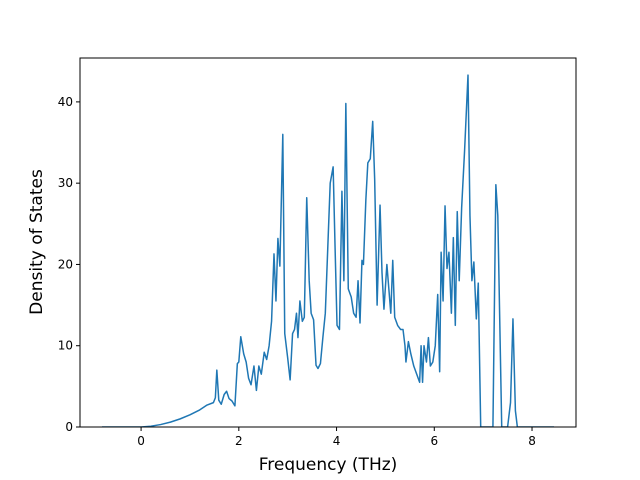 The image size is (640, 480). Describe the element at coordinates (434, 441) in the screenshot. I see `x-tick-label: 6` at that location.